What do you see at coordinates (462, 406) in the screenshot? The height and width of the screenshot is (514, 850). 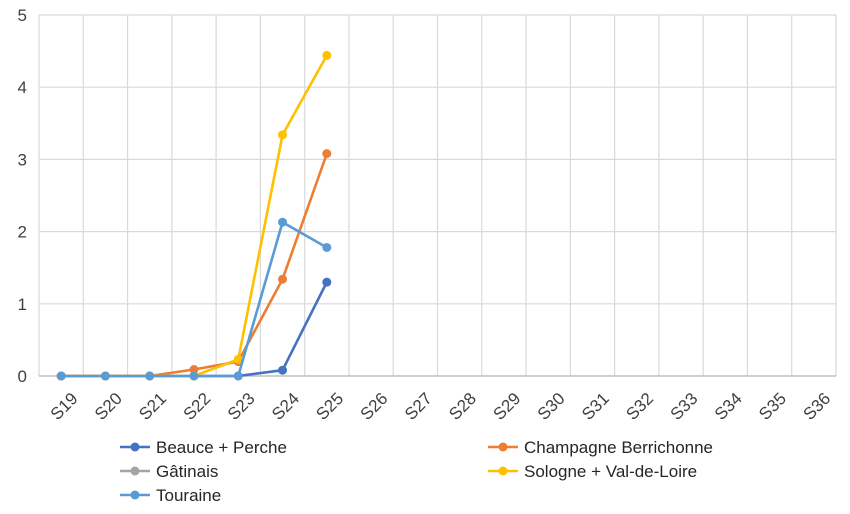 I see `x-tick-label-s28: S28` at bounding box center [462, 406].